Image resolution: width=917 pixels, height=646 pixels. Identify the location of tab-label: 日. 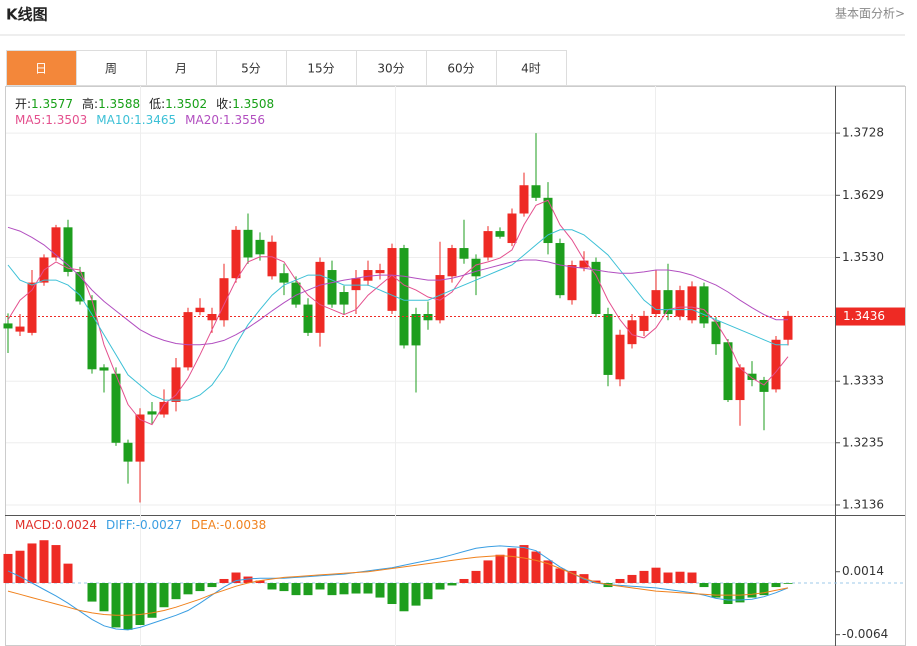
(41, 69).